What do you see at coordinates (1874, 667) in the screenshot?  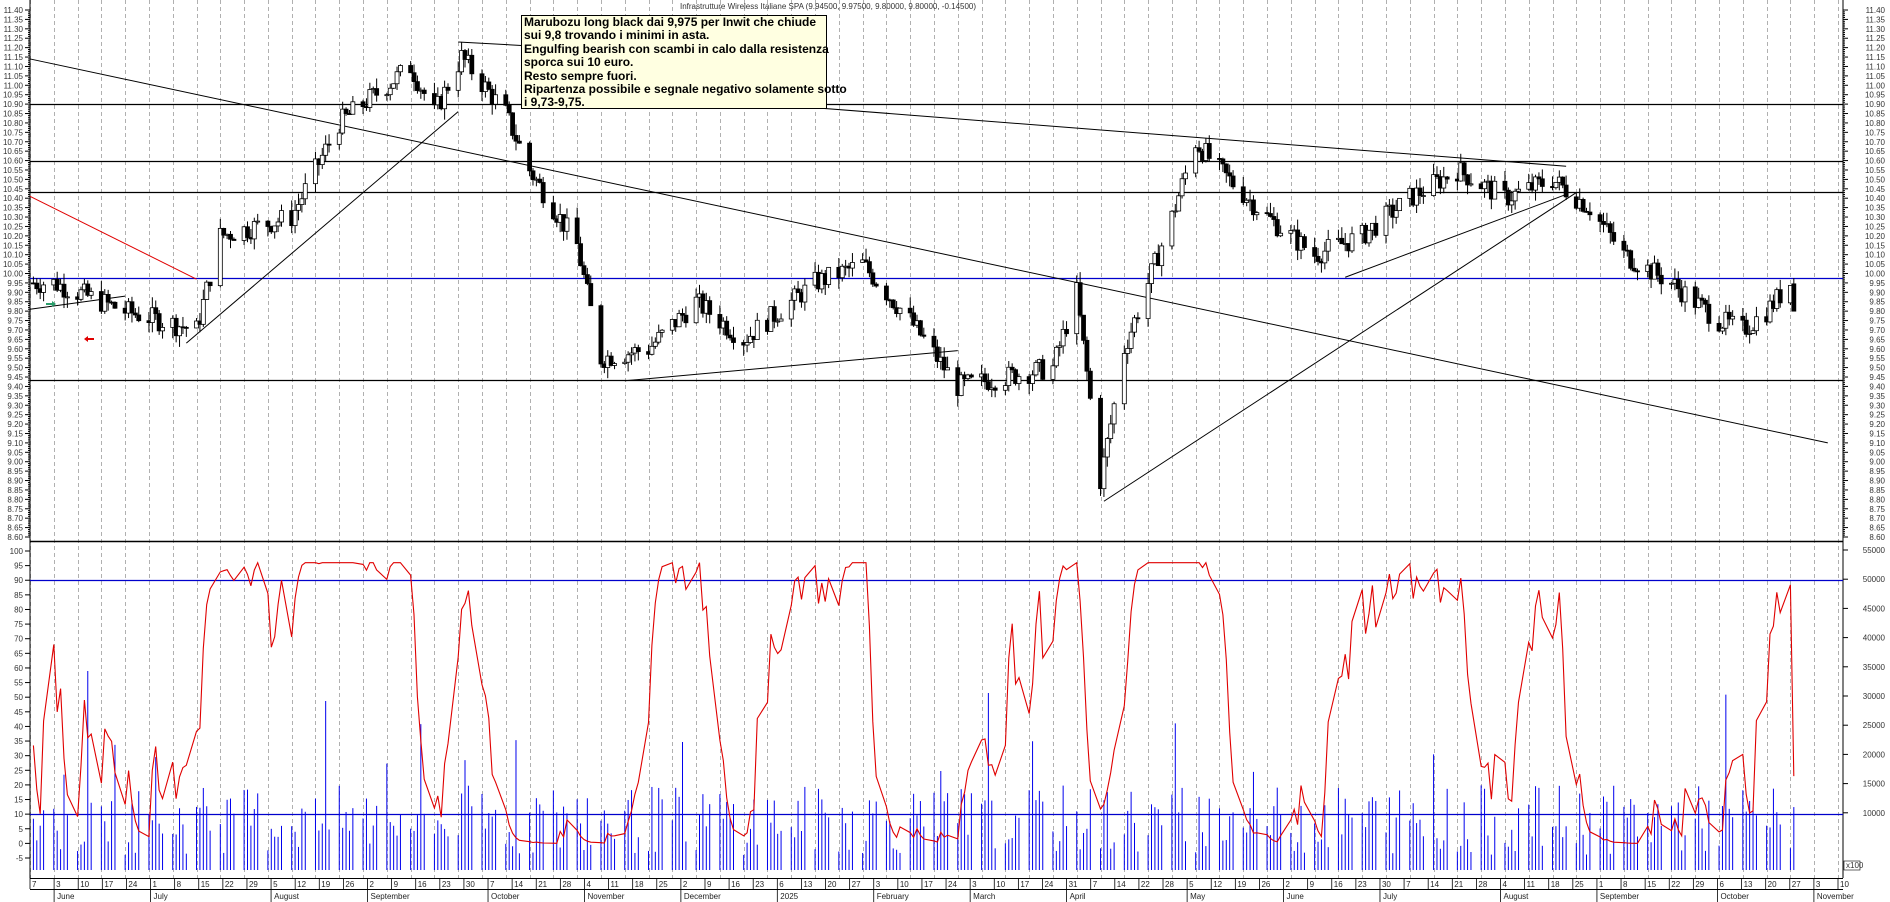 I see `svg-text: 35000` at bounding box center [1874, 667].